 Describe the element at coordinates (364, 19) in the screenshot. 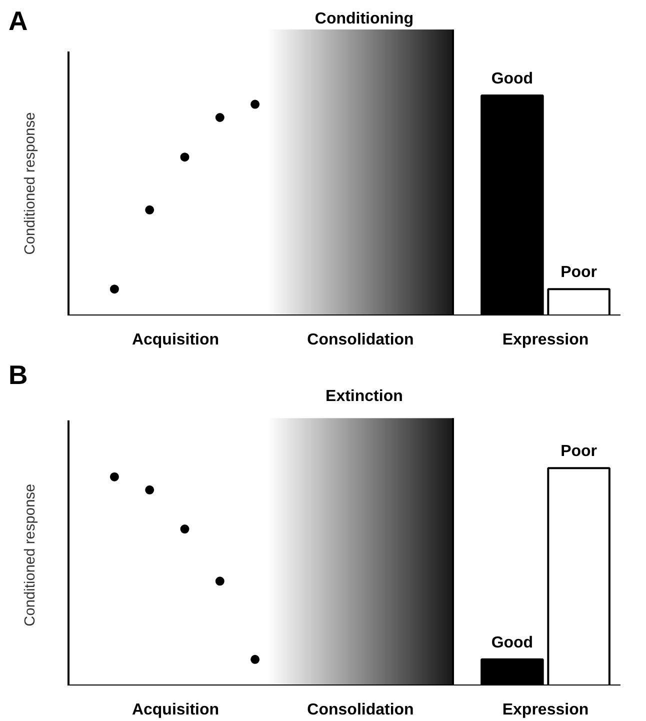

I see `chart-title: Conditioning` at that location.